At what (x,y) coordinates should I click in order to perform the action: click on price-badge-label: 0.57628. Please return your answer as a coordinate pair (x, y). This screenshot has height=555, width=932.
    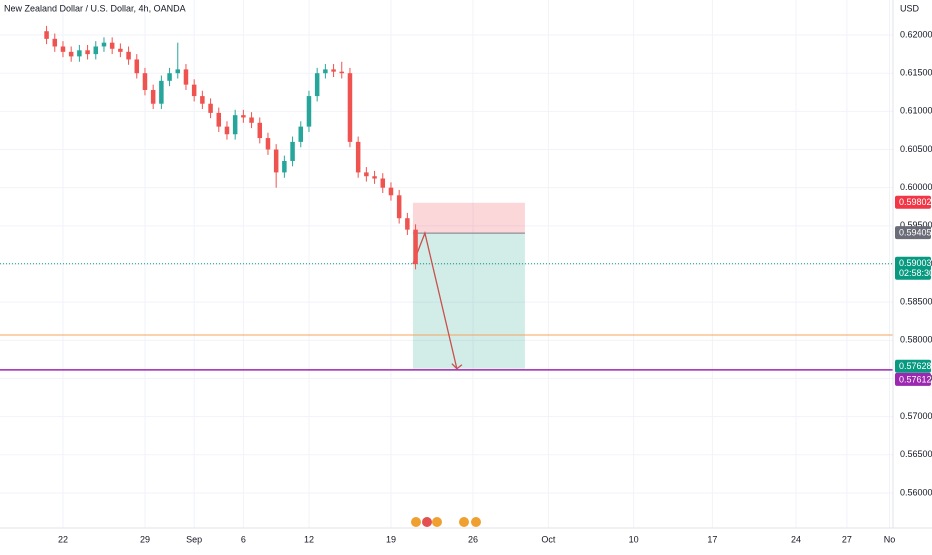
    Looking at the image, I should click on (915, 366).